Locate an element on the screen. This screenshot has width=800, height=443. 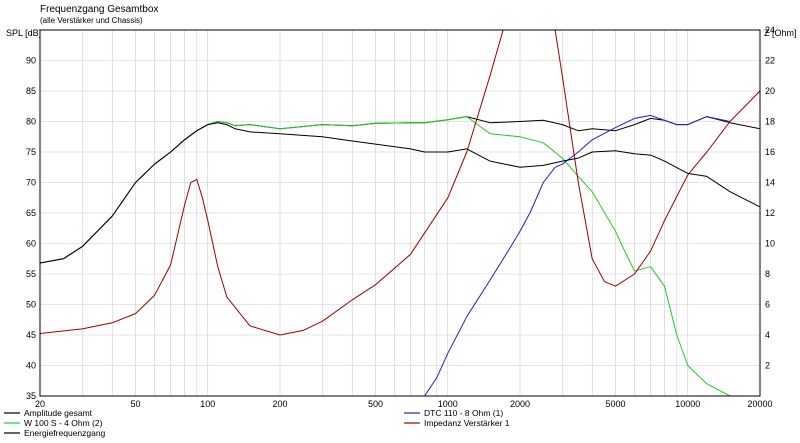
legend-label: Impedanz Verstärker 1 is located at coordinates (467, 423).